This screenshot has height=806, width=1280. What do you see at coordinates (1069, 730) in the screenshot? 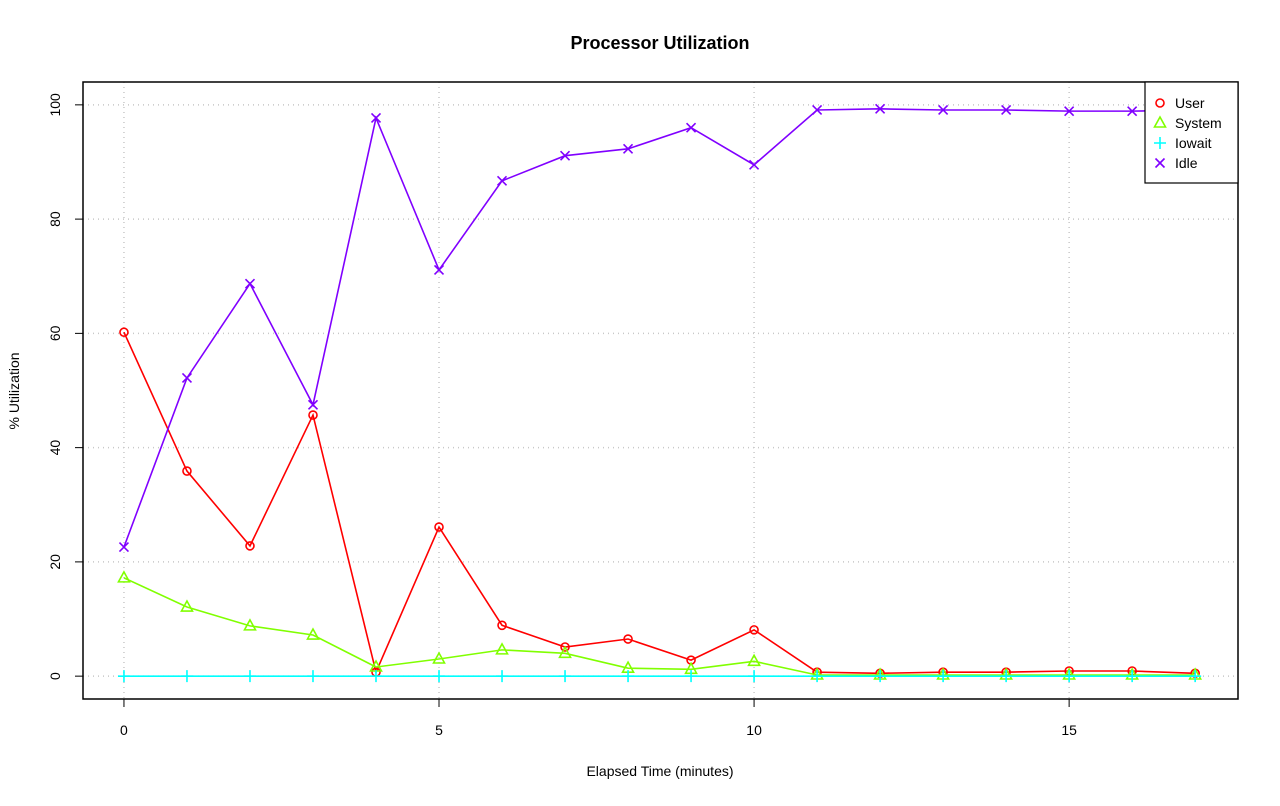
I see `x-tick-label: 15` at bounding box center [1069, 730].